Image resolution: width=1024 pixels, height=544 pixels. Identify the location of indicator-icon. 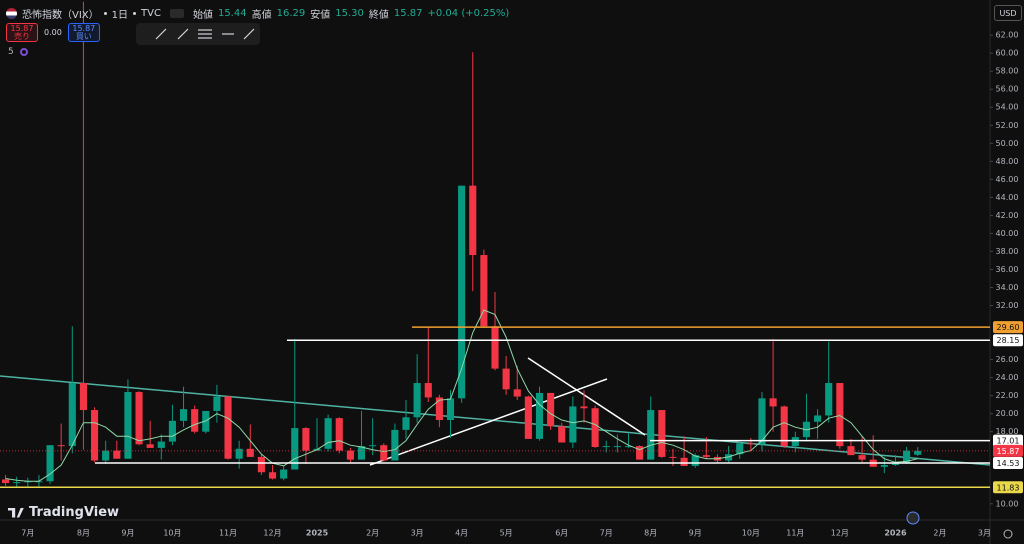
(23, 52).